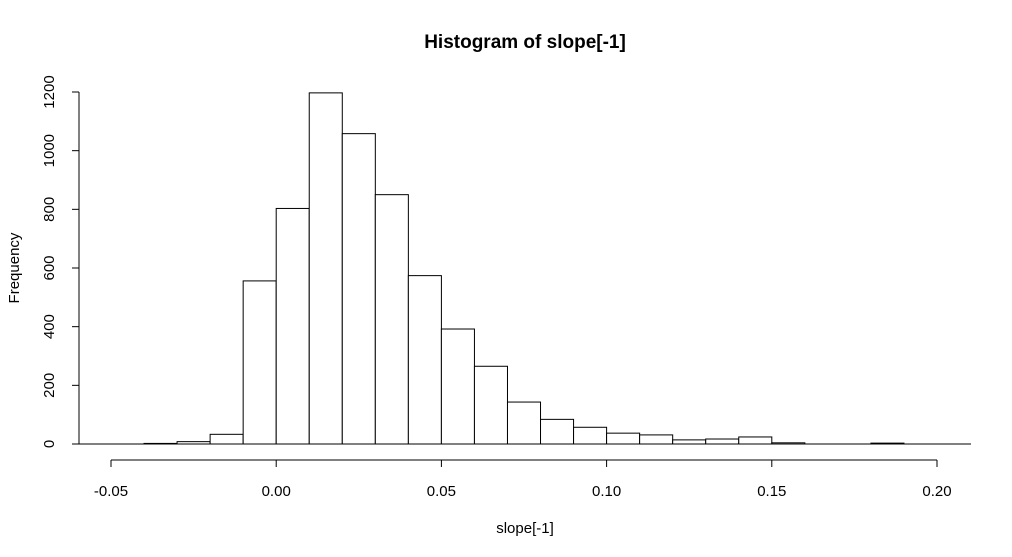 The image size is (1012, 557). I want to click on x-axis: -0.05 0.00 0.05 0.10 0.15 0.20, so click(523, 479).